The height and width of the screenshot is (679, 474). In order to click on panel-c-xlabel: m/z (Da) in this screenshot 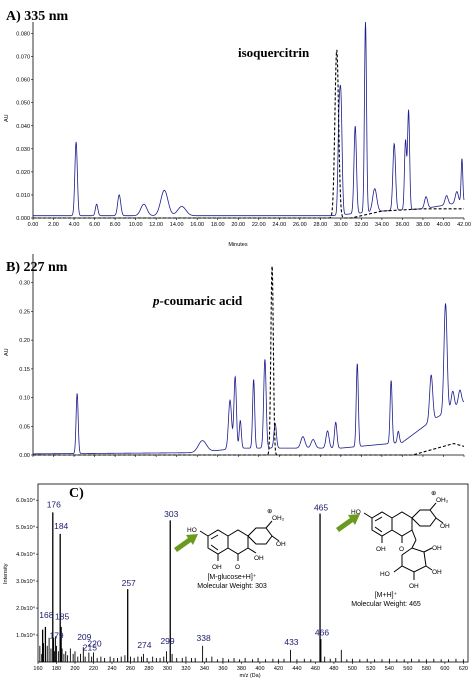, I will do `click(249, 676)`.